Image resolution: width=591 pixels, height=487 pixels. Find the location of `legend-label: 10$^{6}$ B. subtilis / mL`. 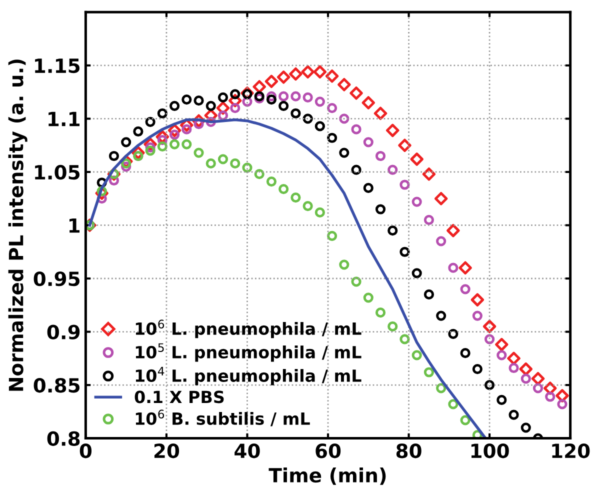

legend-label: 10$^{6}$ B. subtilis / mL is located at coordinates (223, 418).